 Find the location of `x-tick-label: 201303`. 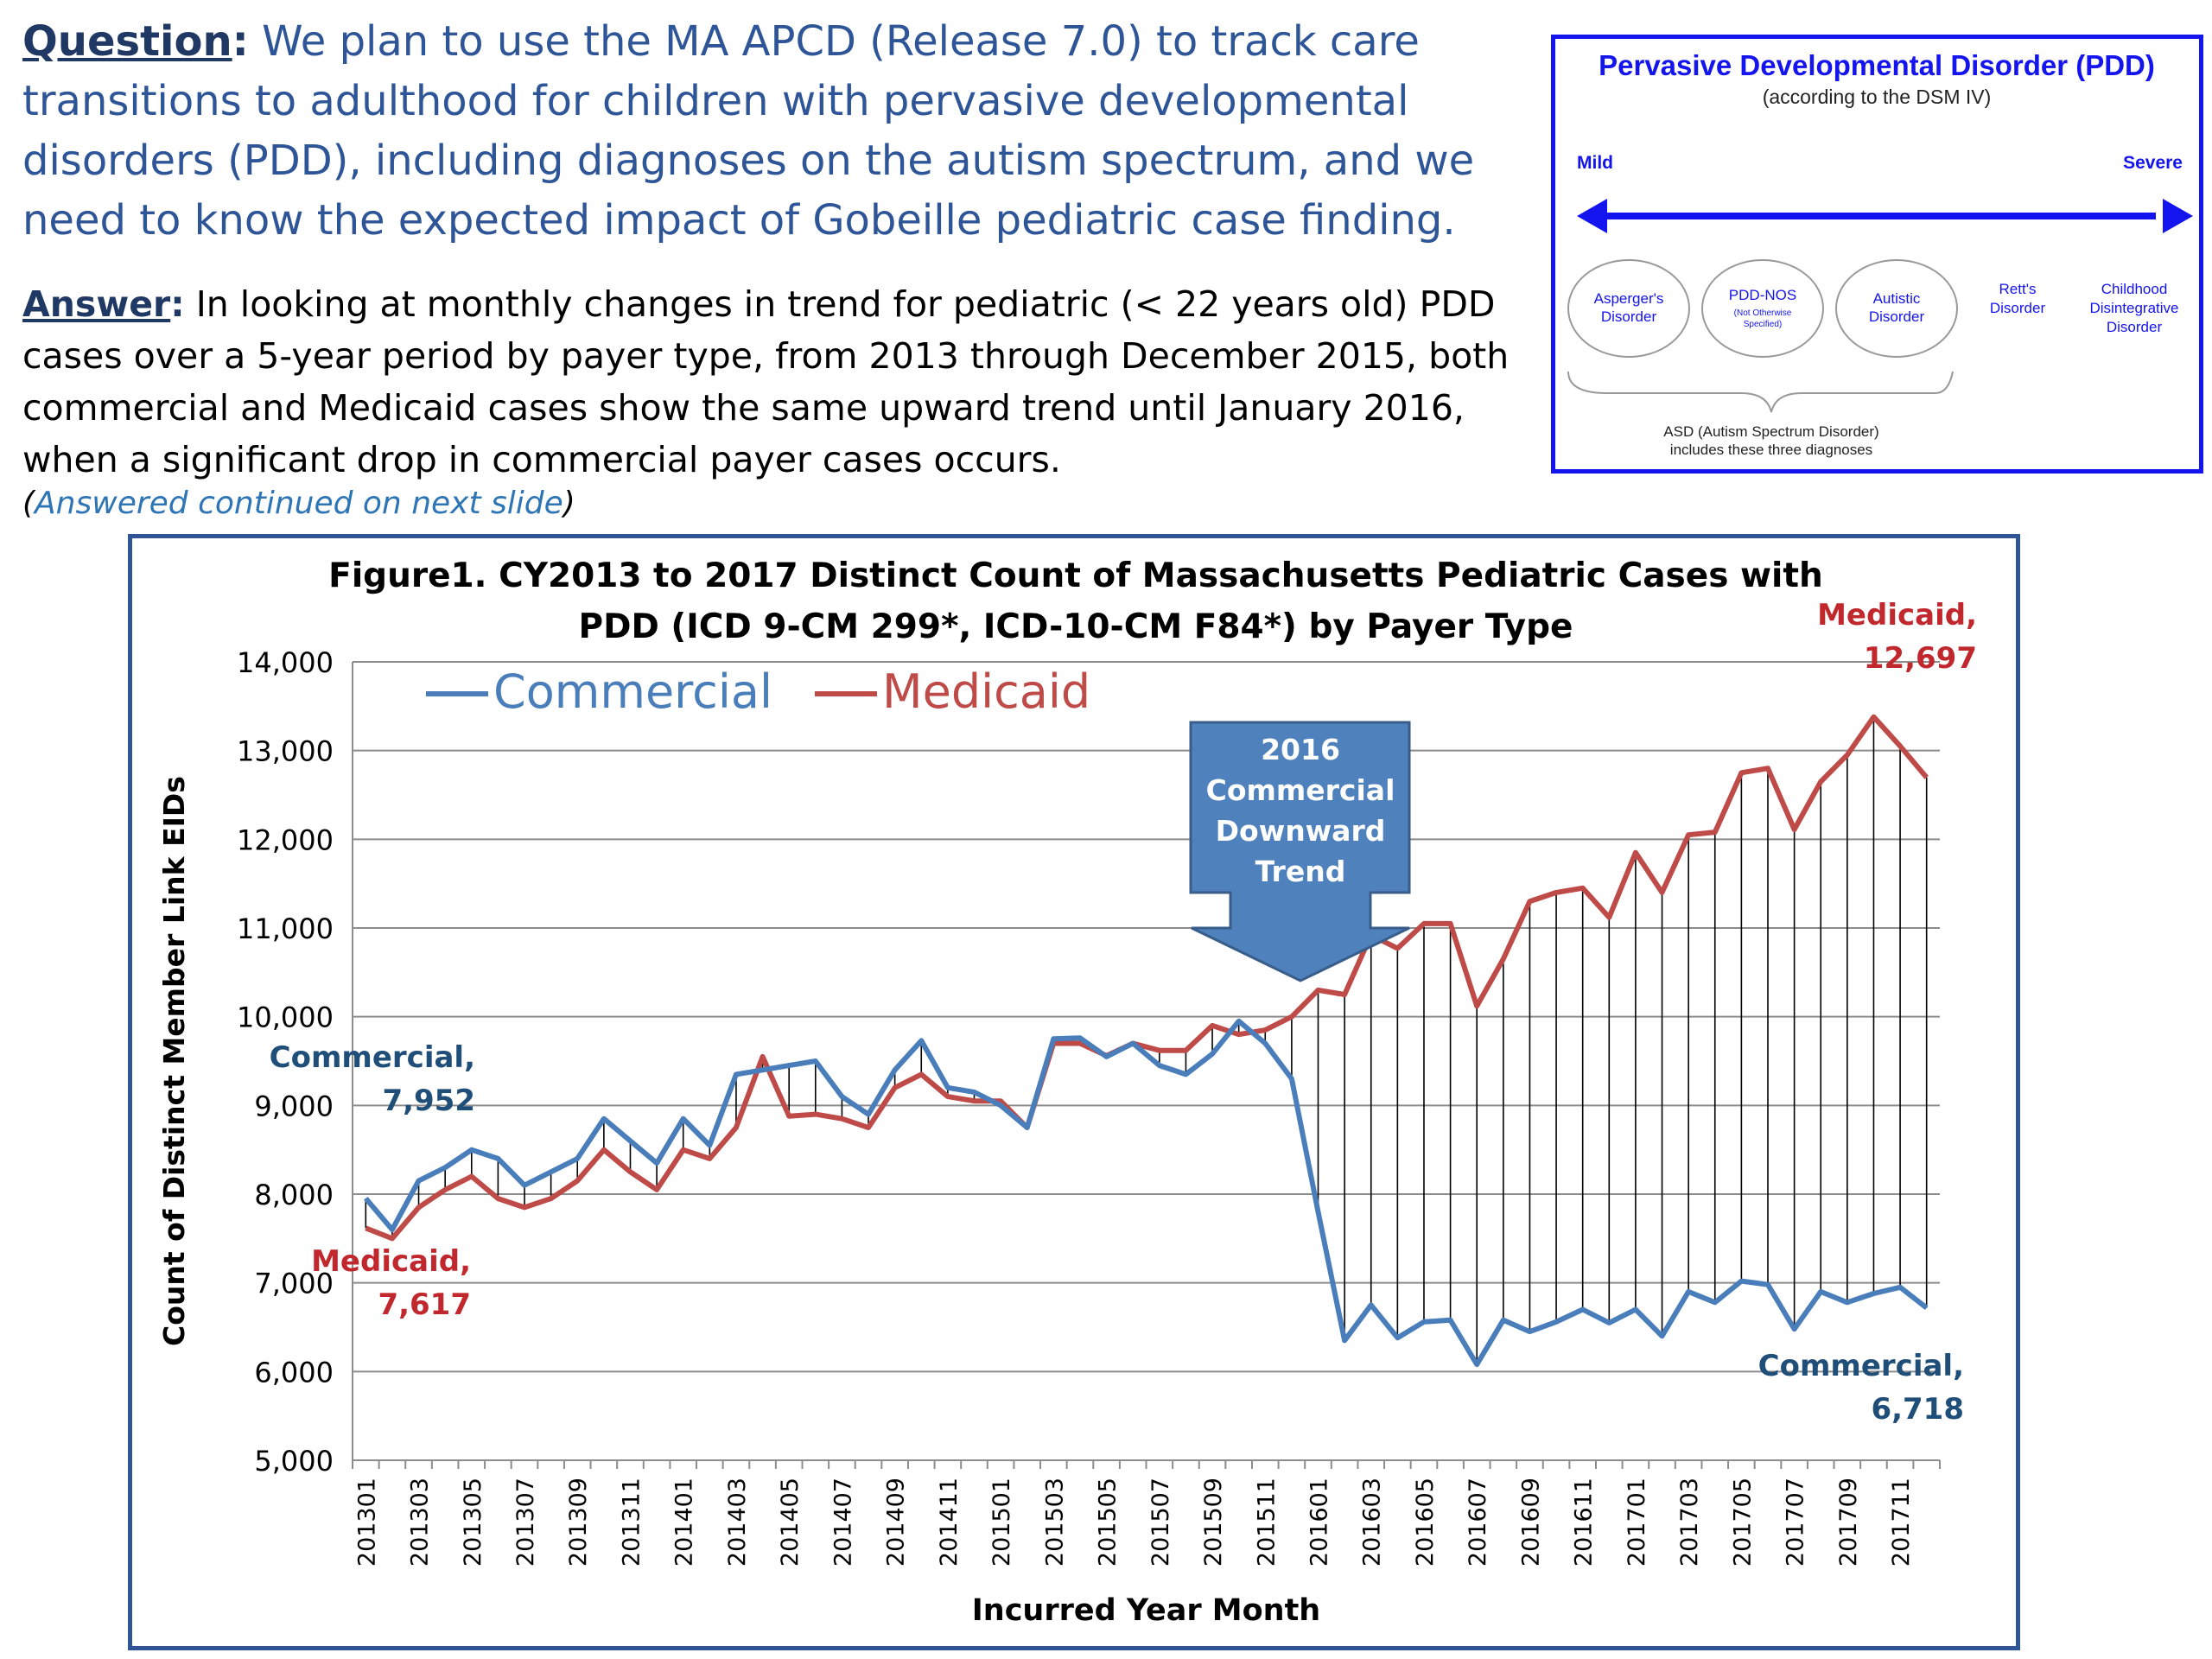

x-tick-label: 201303 is located at coordinates (420, 1522).